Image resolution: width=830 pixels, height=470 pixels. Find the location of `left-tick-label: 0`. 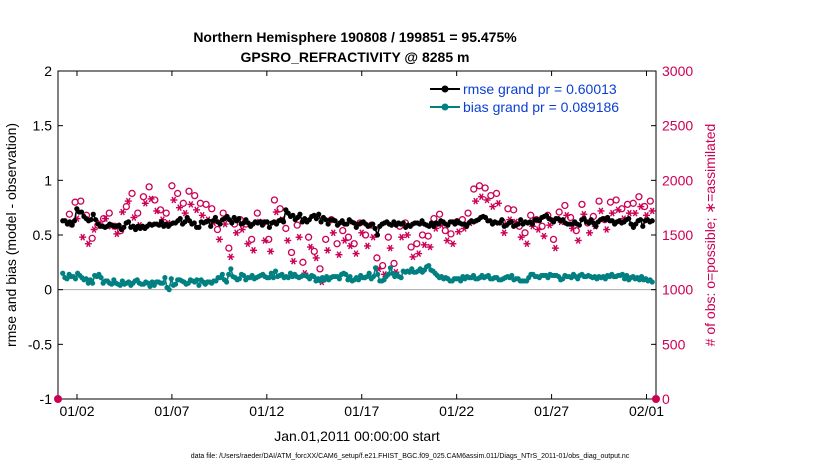

left-tick-label: 0 is located at coordinates (48, 290).